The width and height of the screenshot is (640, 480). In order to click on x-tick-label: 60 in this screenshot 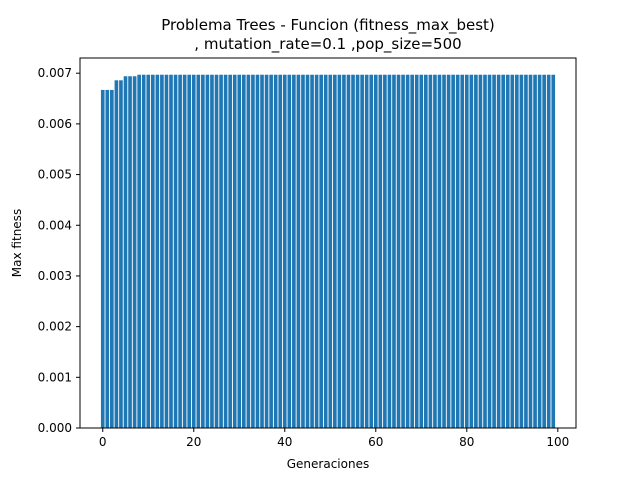, I will do `click(375, 442)`.